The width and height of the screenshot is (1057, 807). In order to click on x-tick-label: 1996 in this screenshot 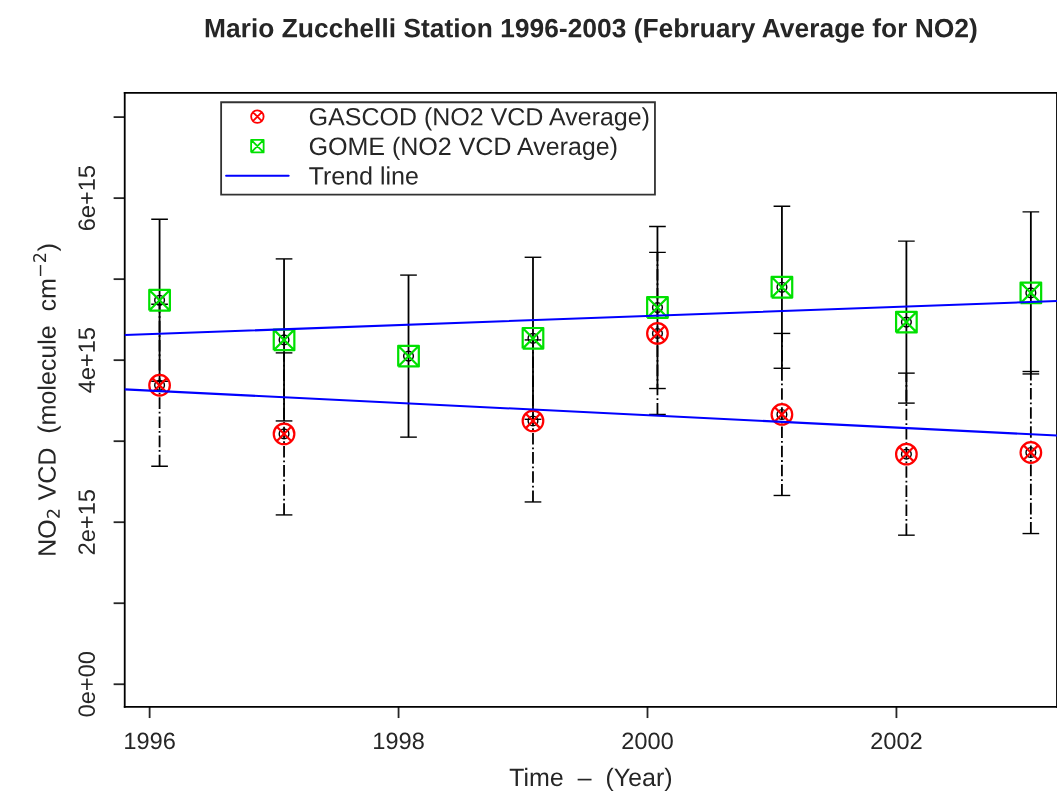, I will do `click(150, 741)`.